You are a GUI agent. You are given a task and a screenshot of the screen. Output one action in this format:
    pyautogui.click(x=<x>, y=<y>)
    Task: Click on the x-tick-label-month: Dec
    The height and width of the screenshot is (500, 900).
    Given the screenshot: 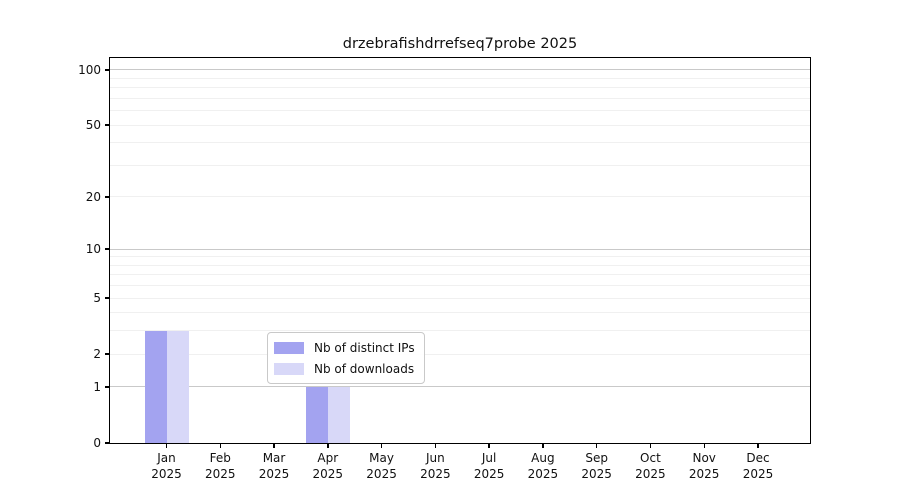 What is the action you would take?
    pyautogui.click(x=758, y=458)
    